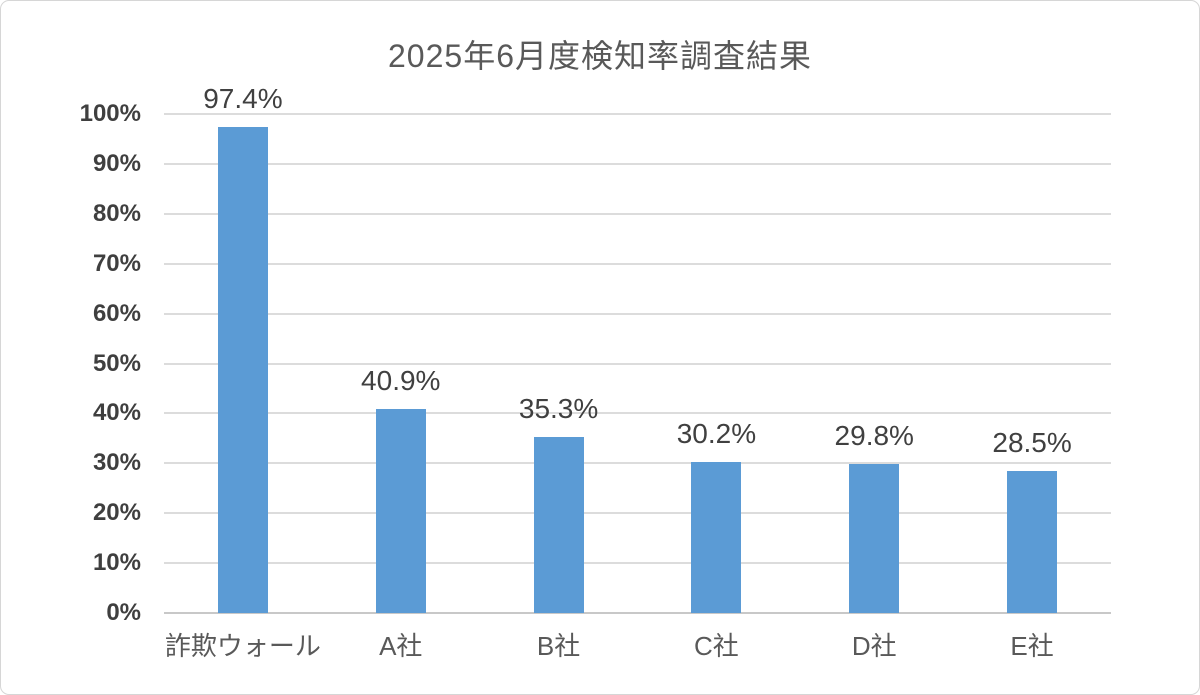  What do you see at coordinates (401, 380) in the screenshot?
I see `bar-value-label: 40.9%` at bounding box center [401, 380].